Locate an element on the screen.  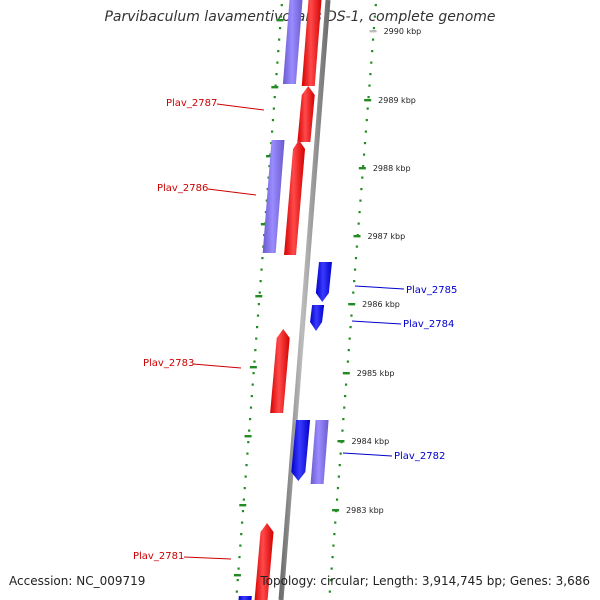
gene-label-6: Plav_2781 is located at coordinates (158, 556).